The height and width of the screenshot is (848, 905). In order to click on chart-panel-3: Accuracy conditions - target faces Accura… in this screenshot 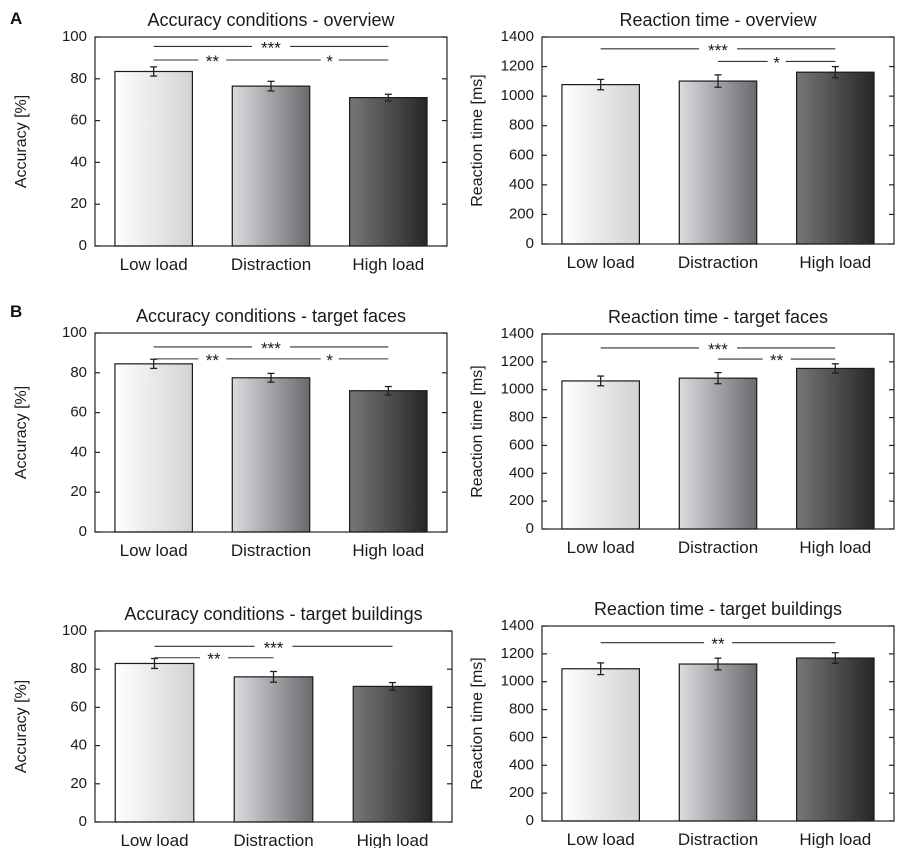, I will do `click(230, 433)`.